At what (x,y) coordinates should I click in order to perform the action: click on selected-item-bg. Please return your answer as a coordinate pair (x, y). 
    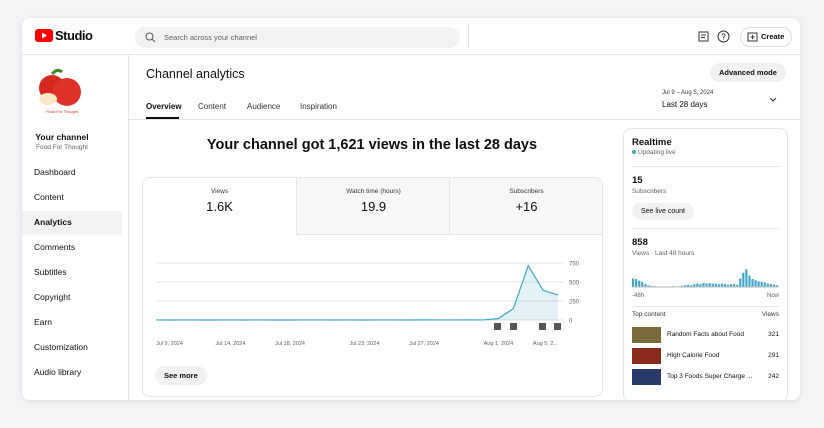
    Looking at the image, I should click on (72, 223).